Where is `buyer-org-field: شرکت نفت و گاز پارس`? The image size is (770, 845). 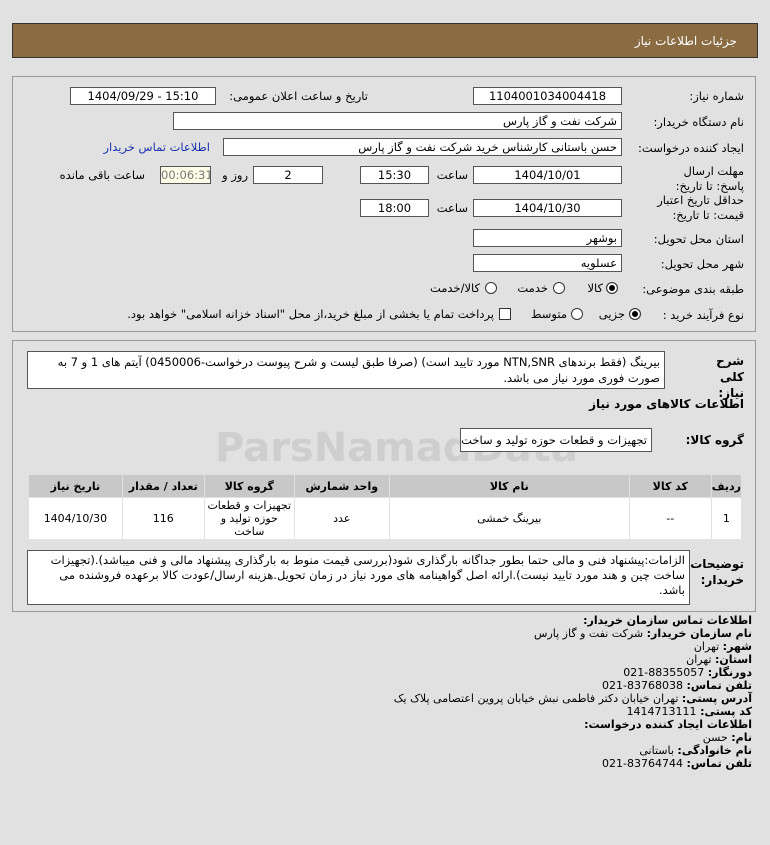 buyer-org-field: شرکت نفت و گاز پارس is located at coordinates (397, 121).